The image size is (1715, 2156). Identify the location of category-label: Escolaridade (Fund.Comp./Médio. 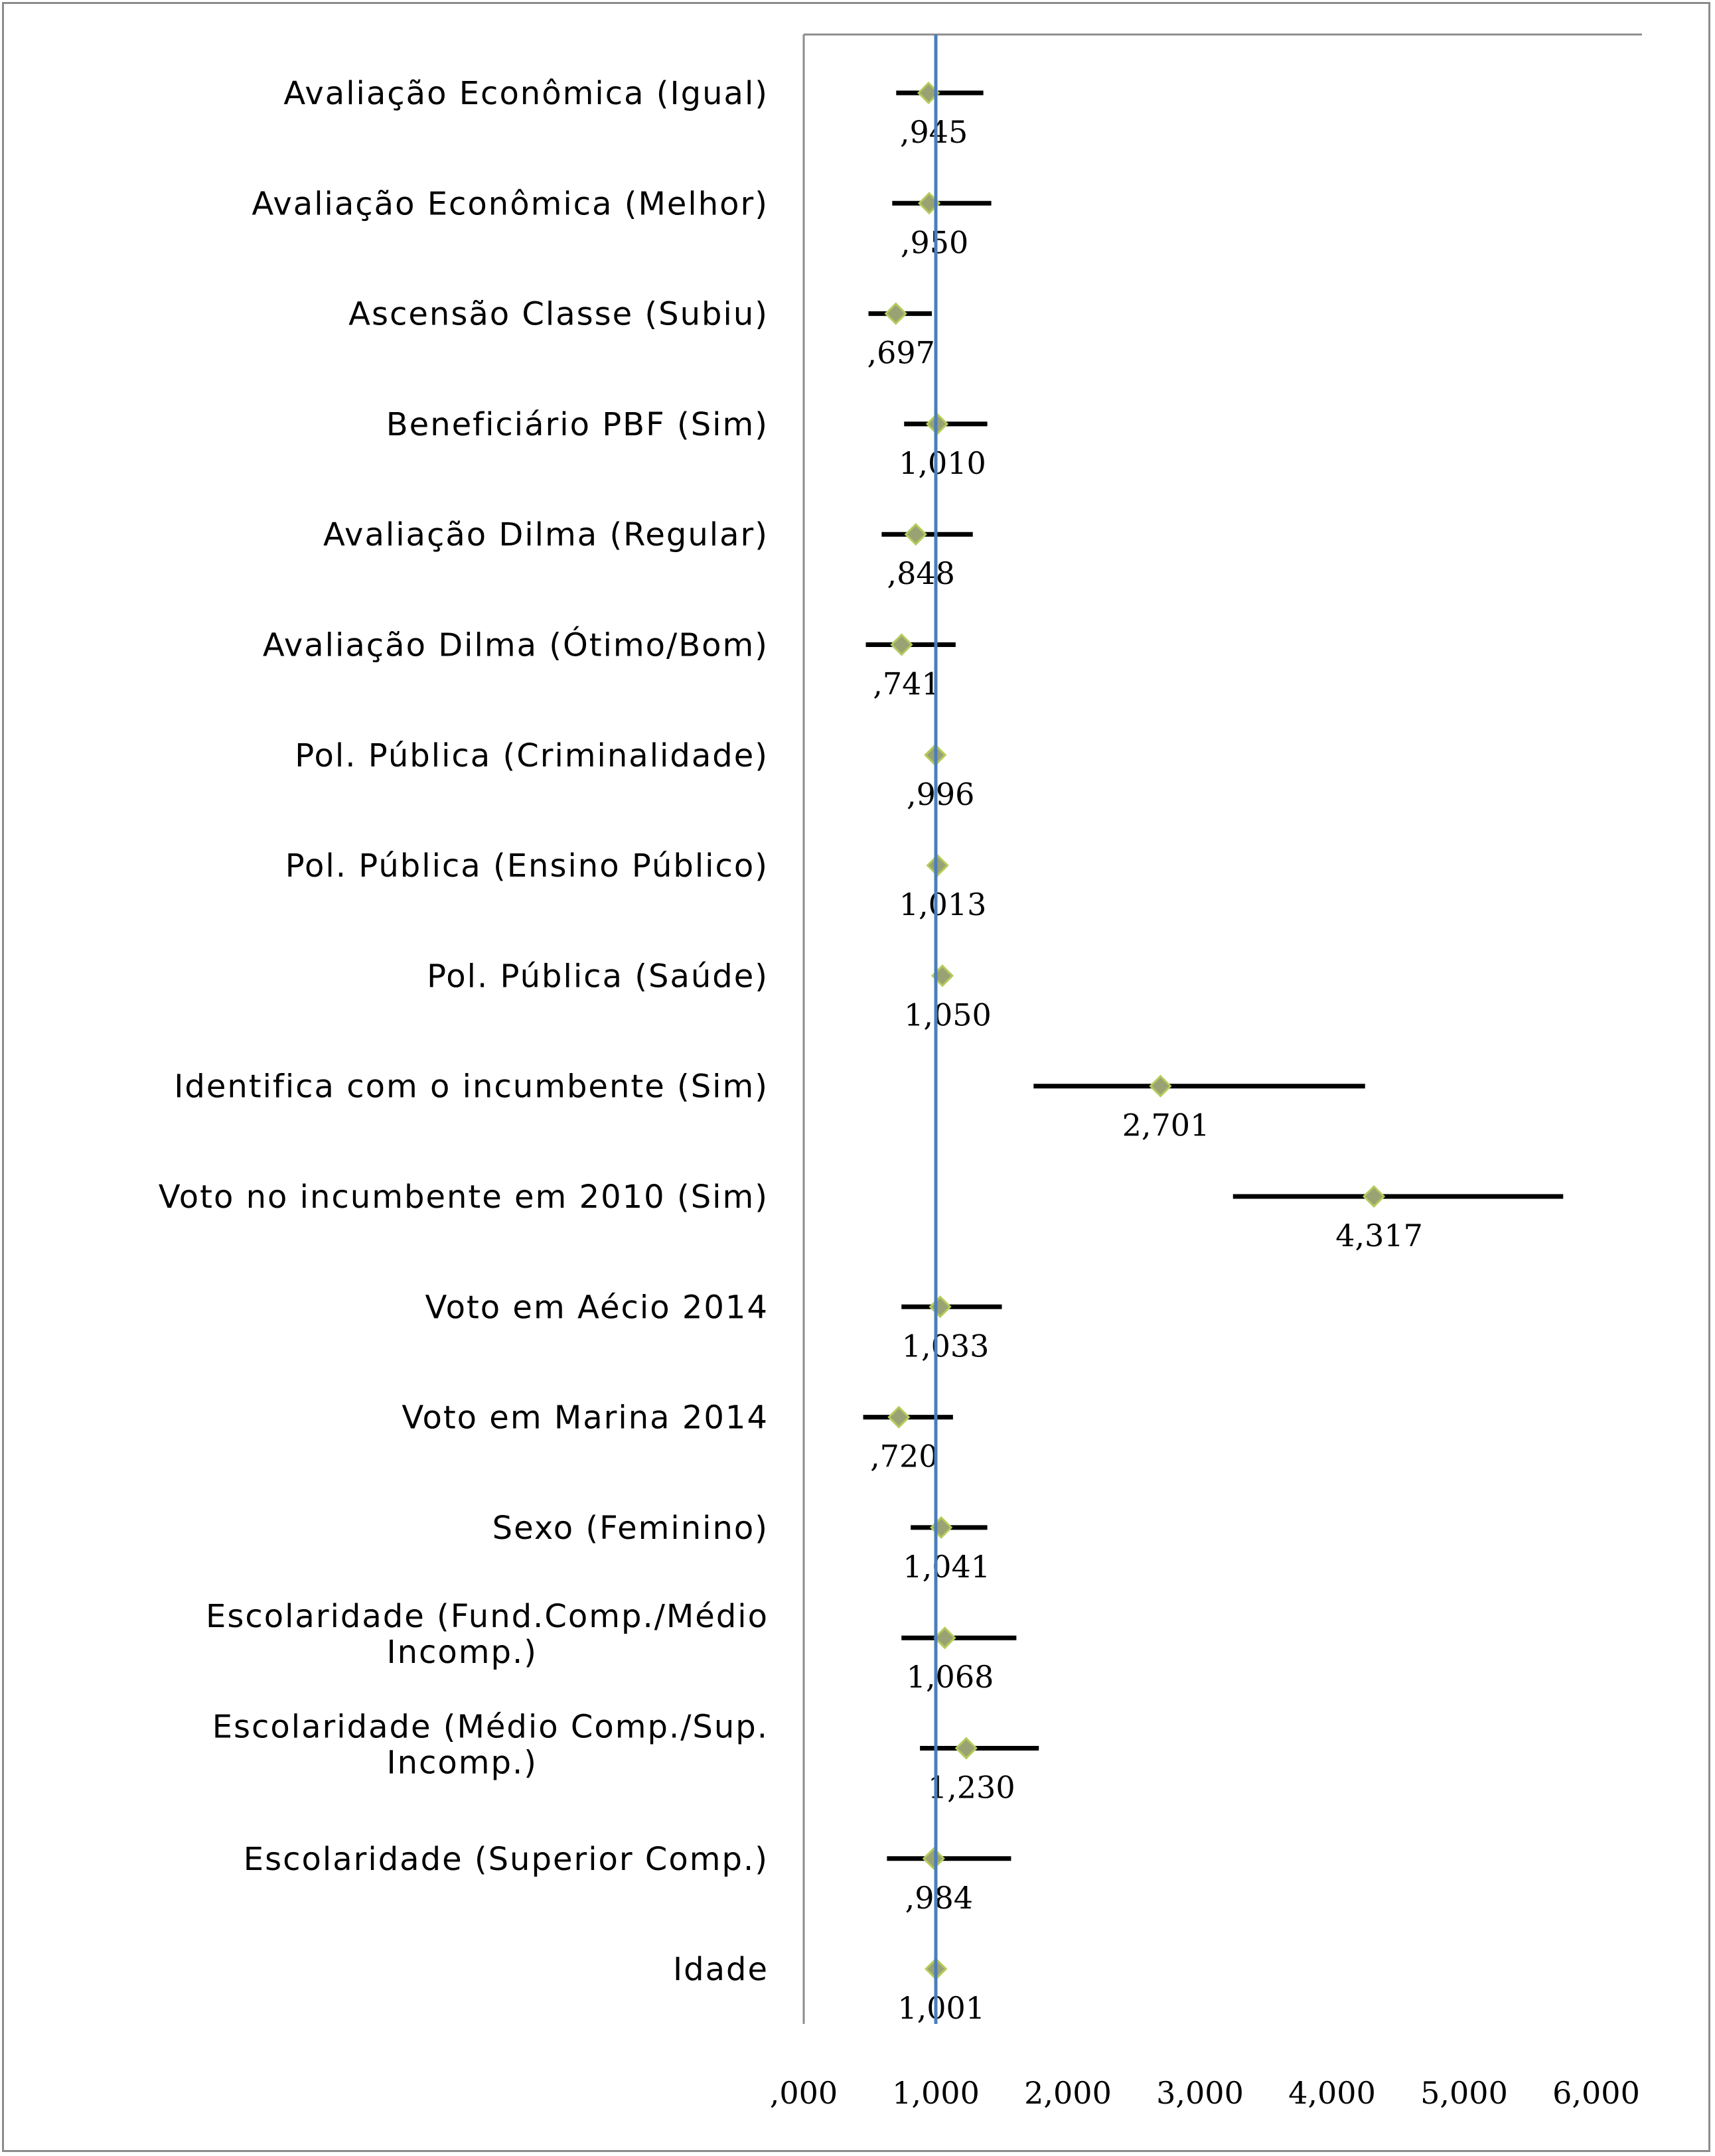
(487, 1617).